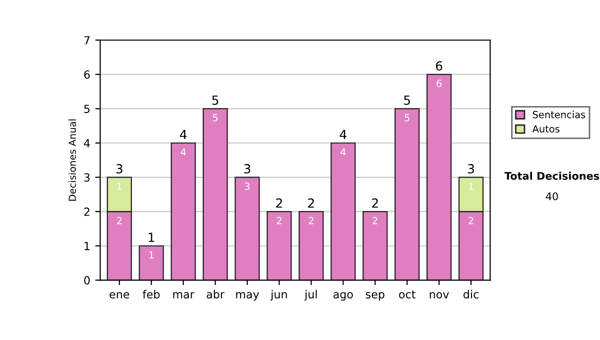 The image size is (600, 340). What do you see at coordinates (87, 74) in the screenshot?
I see `y-tick-label: 6` at bounding box center [87, 74].